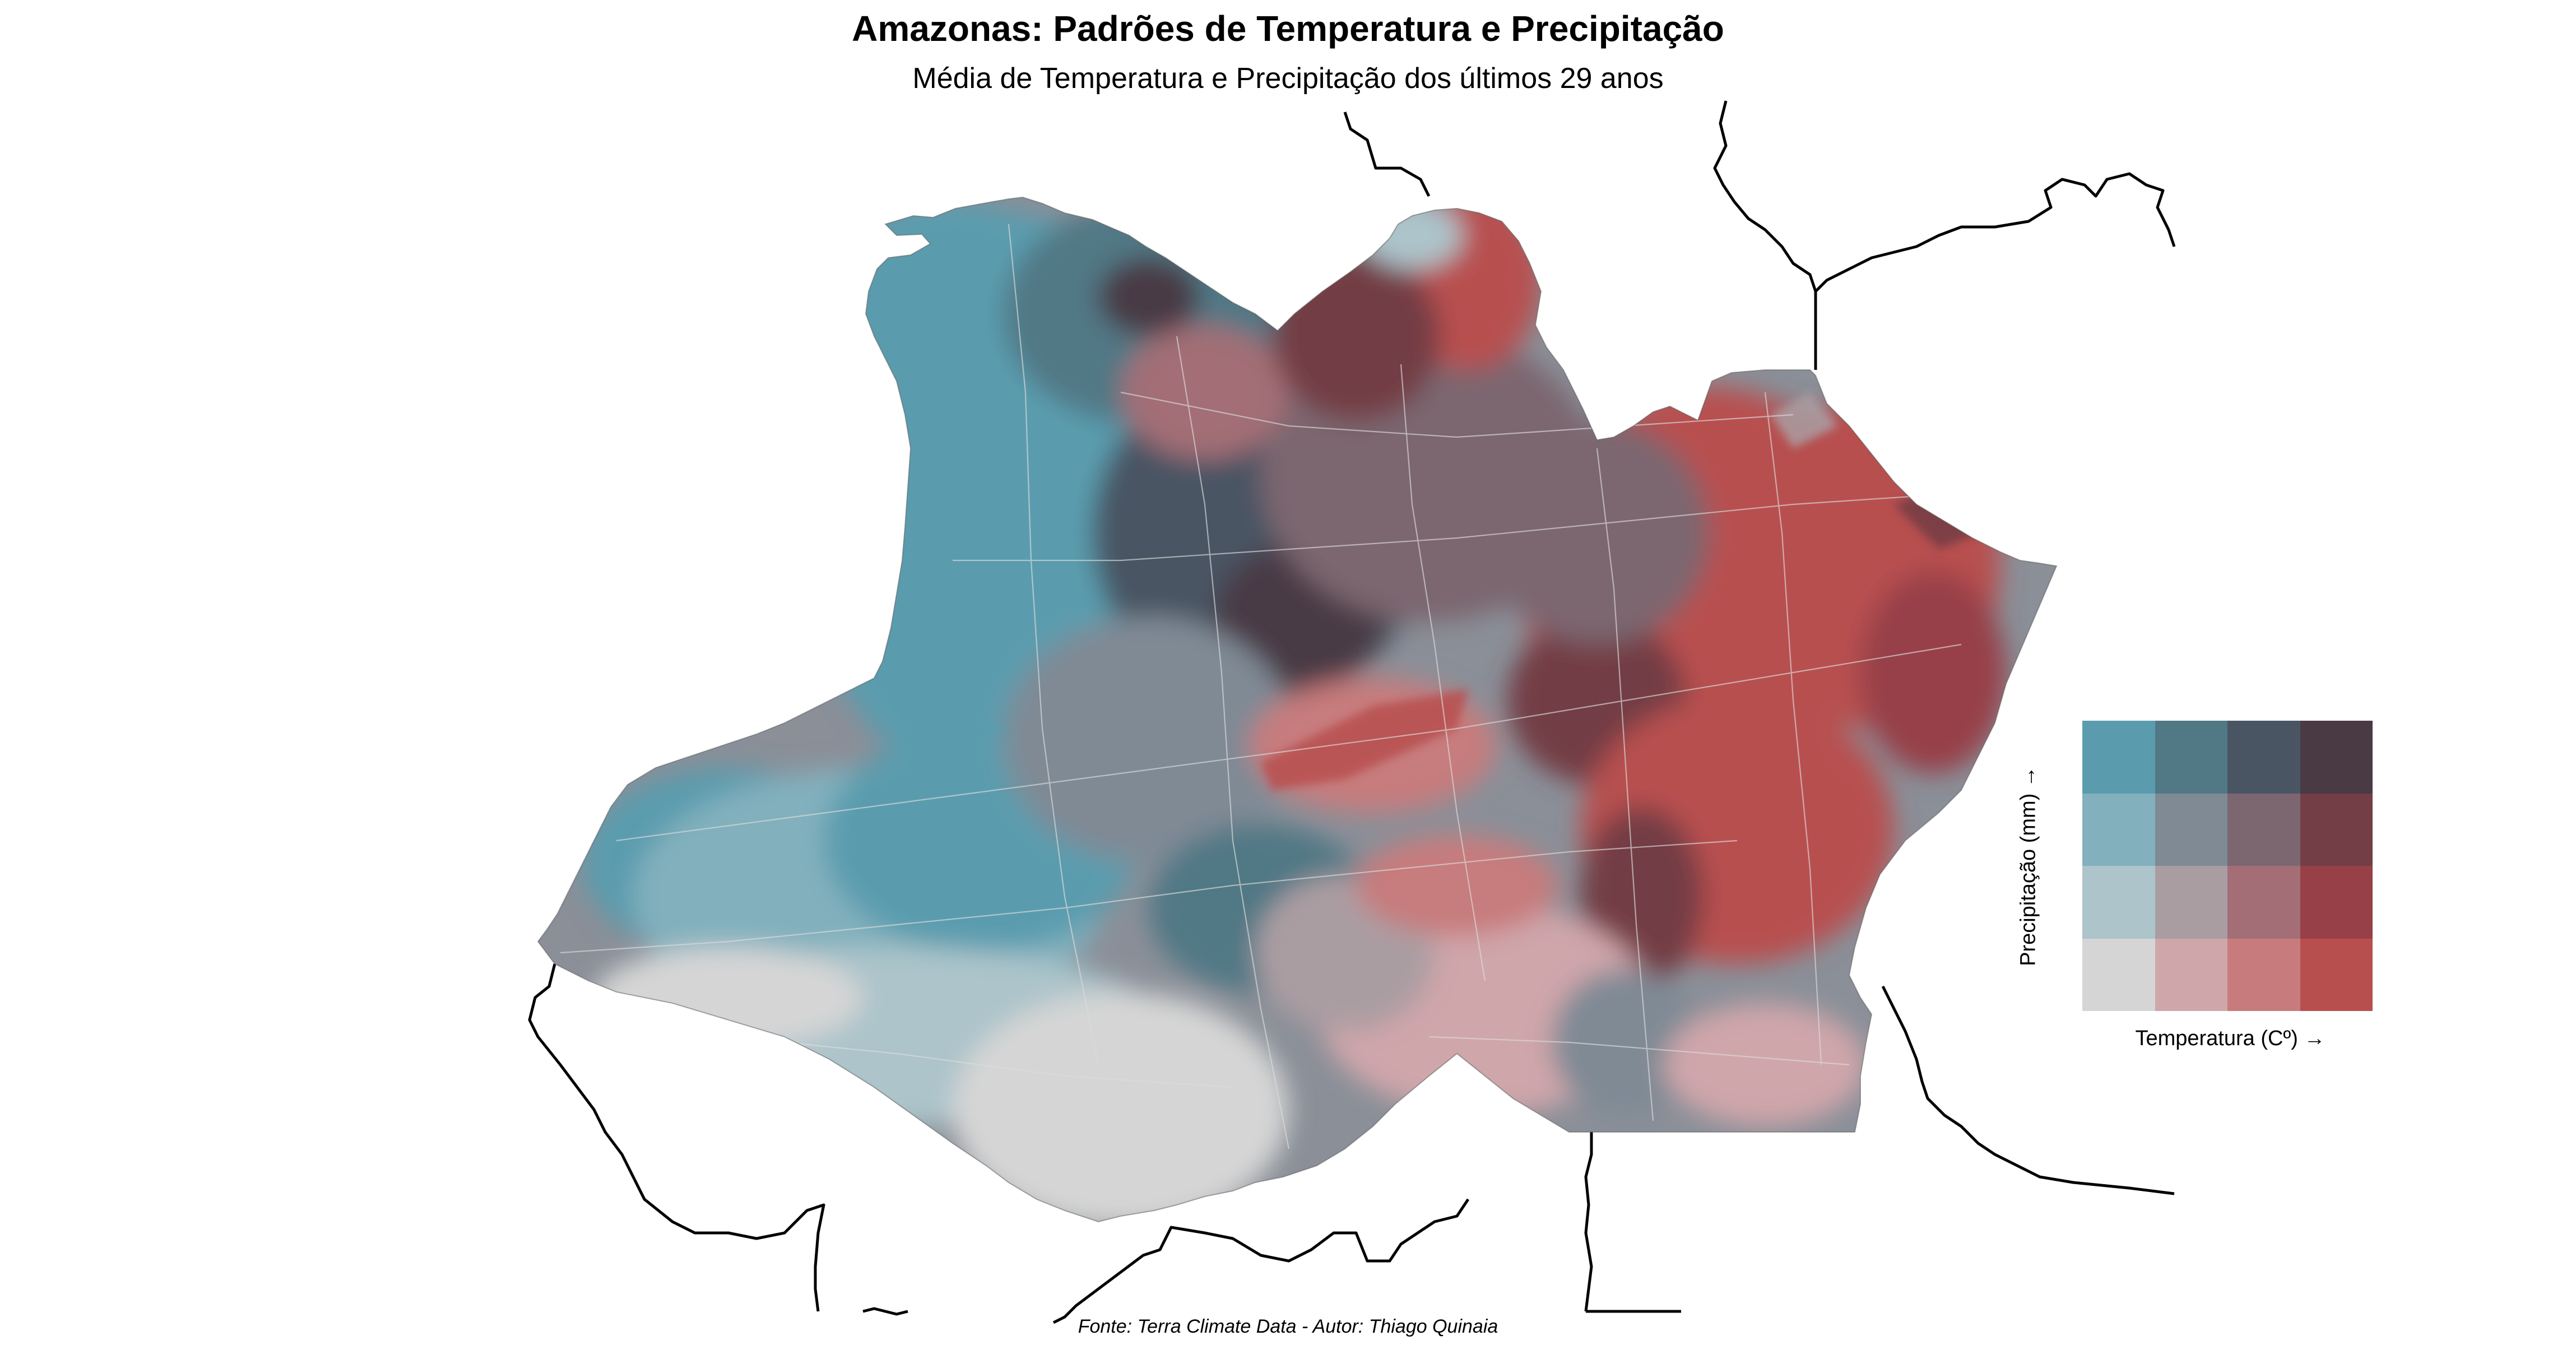 The image size is (2576, 1345). Describe the element at coordinates (728, 997) in the screenshot. I see `zone-southwest-pale` at that location.